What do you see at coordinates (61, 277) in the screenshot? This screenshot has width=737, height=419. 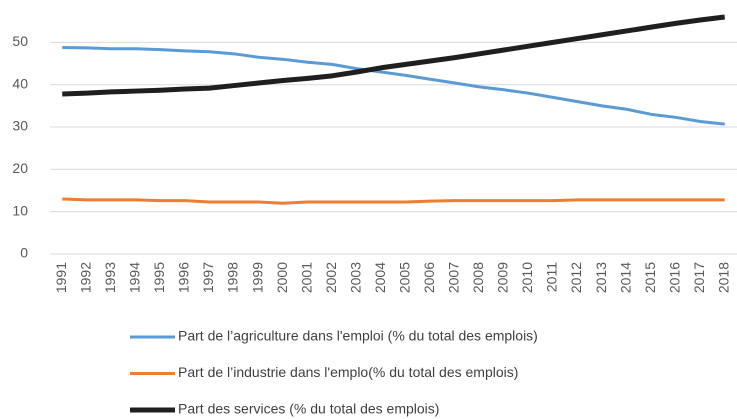 I see `x-tick-label: 1991` at bounding box center [61, 277].